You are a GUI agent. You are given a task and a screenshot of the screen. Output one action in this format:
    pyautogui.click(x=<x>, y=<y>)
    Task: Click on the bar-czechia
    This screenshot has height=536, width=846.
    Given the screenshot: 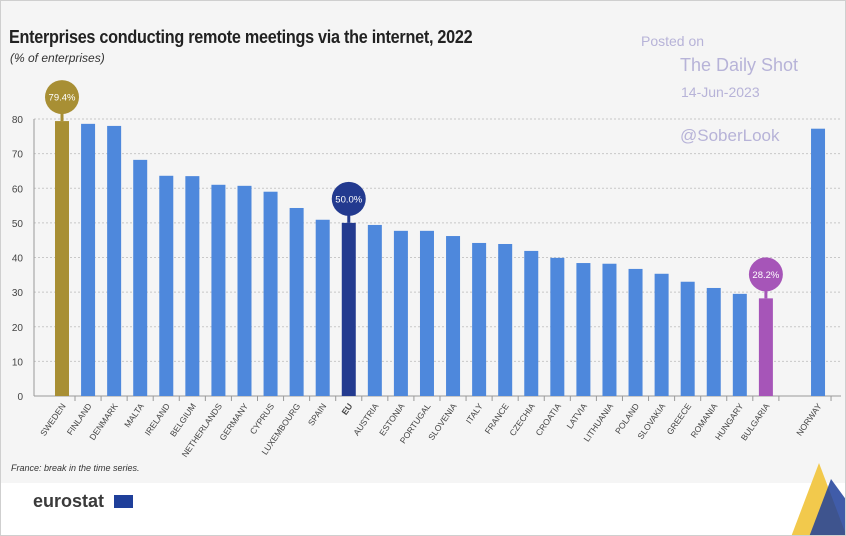 What is the action you would take?
    pyautogui.click(x=531, y=323)
    